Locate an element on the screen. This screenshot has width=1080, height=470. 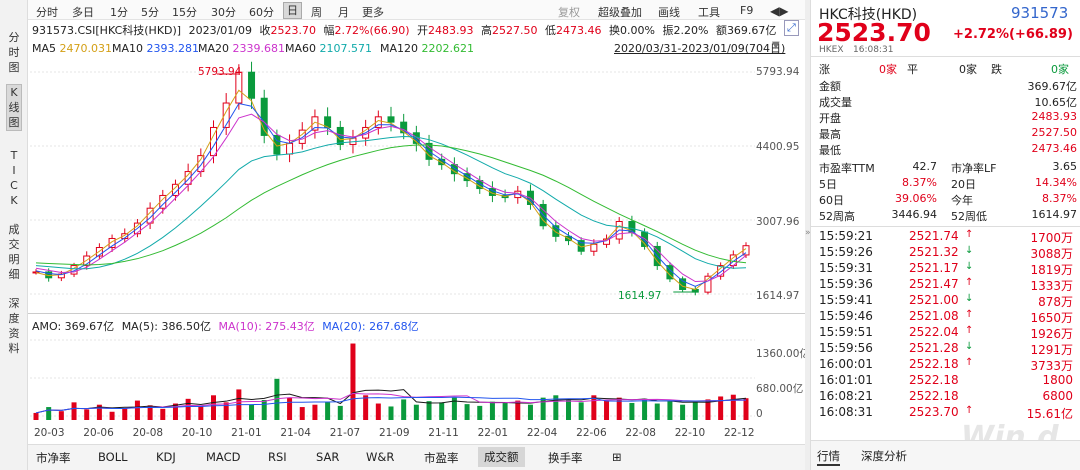
period-day: 日 is located at coordinates (292, 10).